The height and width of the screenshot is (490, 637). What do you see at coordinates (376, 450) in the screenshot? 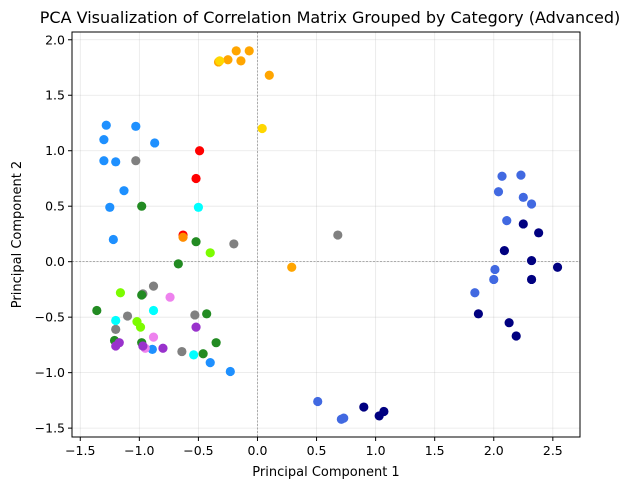
I see `x-tick-label: 1.0` at bounding box center [376, 450].